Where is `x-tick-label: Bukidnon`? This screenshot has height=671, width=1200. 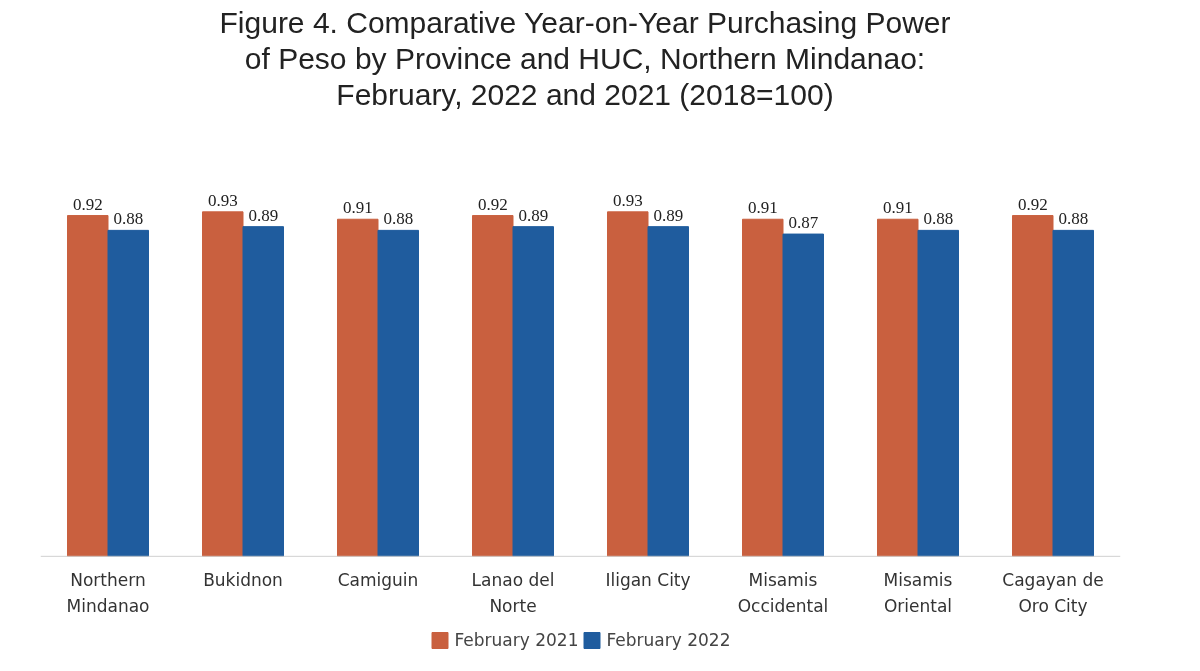 x-tick-label: Bukidnon is located at coordinates (243, 580).